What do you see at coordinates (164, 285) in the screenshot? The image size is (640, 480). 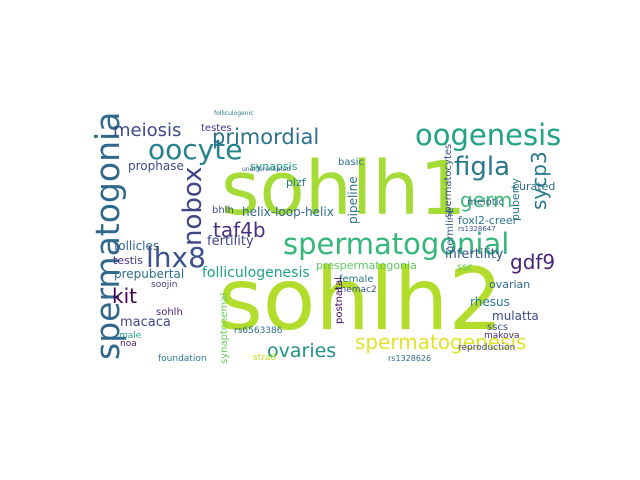 I see `word-soojin: soojin` at bounding box center [164, 285].